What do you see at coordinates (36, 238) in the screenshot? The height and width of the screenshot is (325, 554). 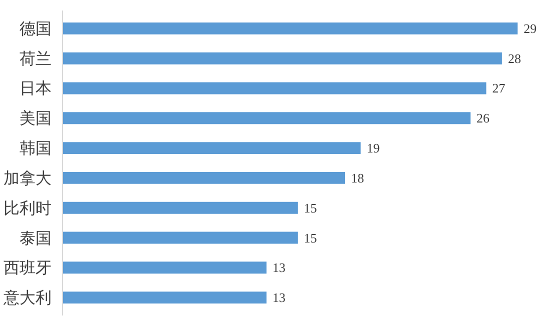 I see `y-tick-label: 泰国` at bounding box center [36, 238].